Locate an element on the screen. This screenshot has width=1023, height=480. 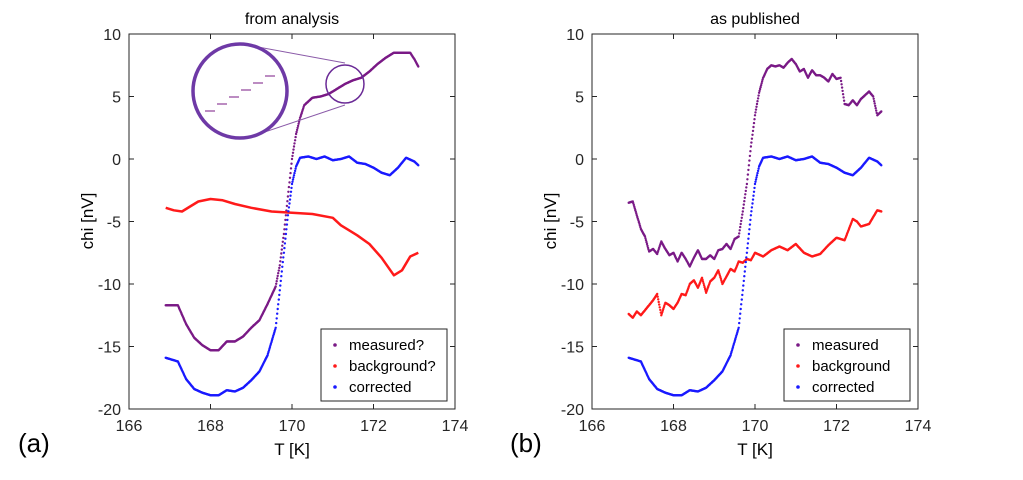
x-tick-label: 168 is located at coordinates (673, 426).